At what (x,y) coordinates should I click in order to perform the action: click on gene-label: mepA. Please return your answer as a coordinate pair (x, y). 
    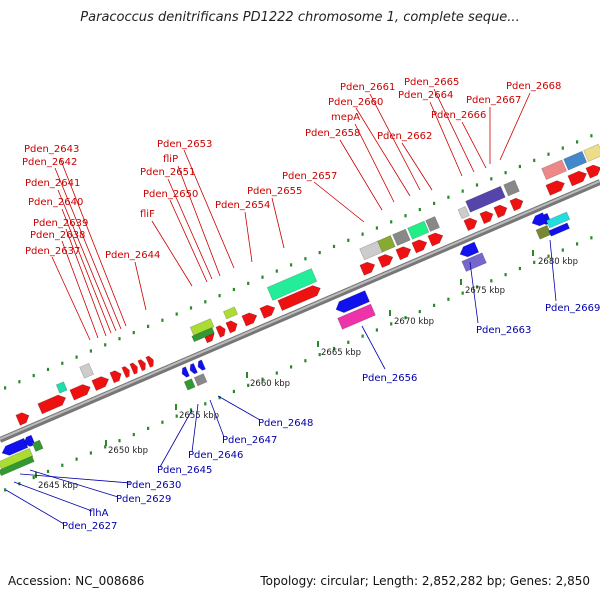
    Looking at the image, I should click on (345, 117).